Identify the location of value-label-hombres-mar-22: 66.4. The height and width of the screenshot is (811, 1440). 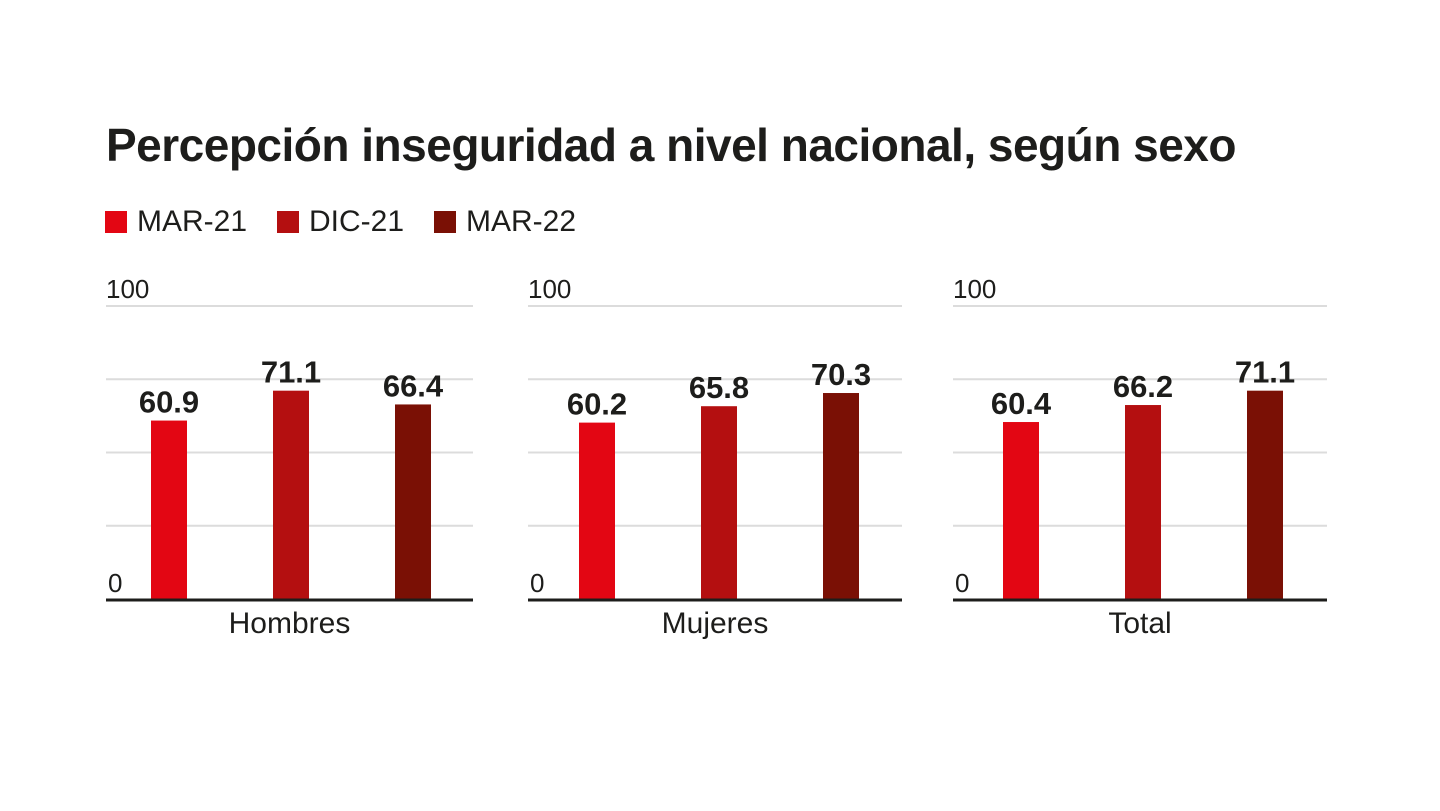
(413, 385).